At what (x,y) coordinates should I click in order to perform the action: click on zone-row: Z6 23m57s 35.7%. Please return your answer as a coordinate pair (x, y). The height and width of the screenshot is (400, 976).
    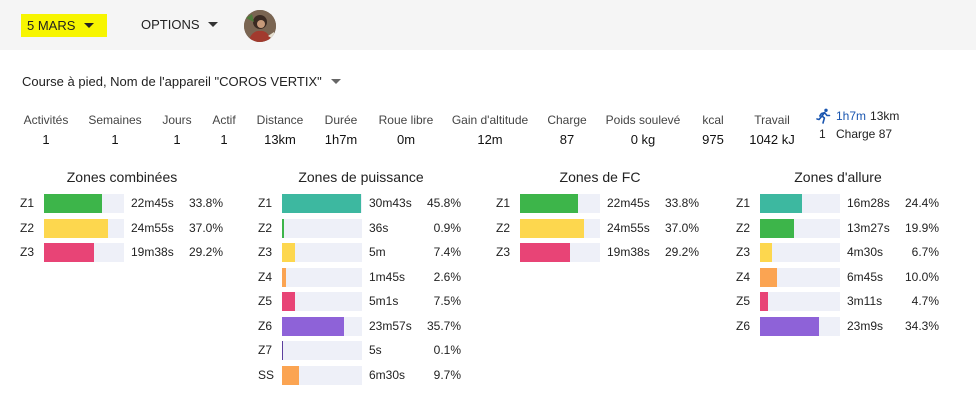
    Looking at the image, I should click on (360, 326).